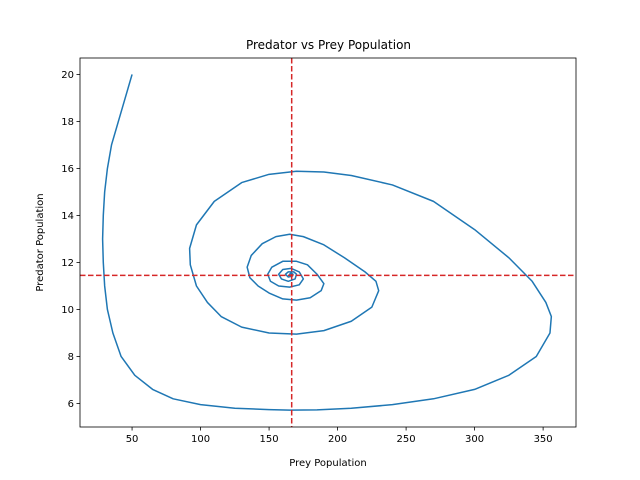  Describe the element at coordinates (200, 439) in the screenshot. I see `x-tick-label: 100` at that location.